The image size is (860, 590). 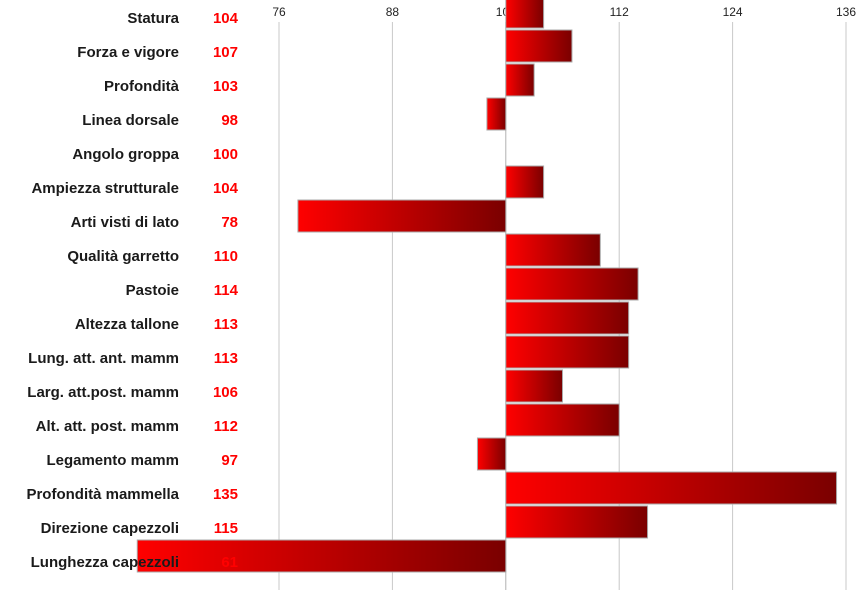 What do you see at coordinates (225, 392) in the screenshot?
I see `value-label: 106` at bounding box center [225, 392].